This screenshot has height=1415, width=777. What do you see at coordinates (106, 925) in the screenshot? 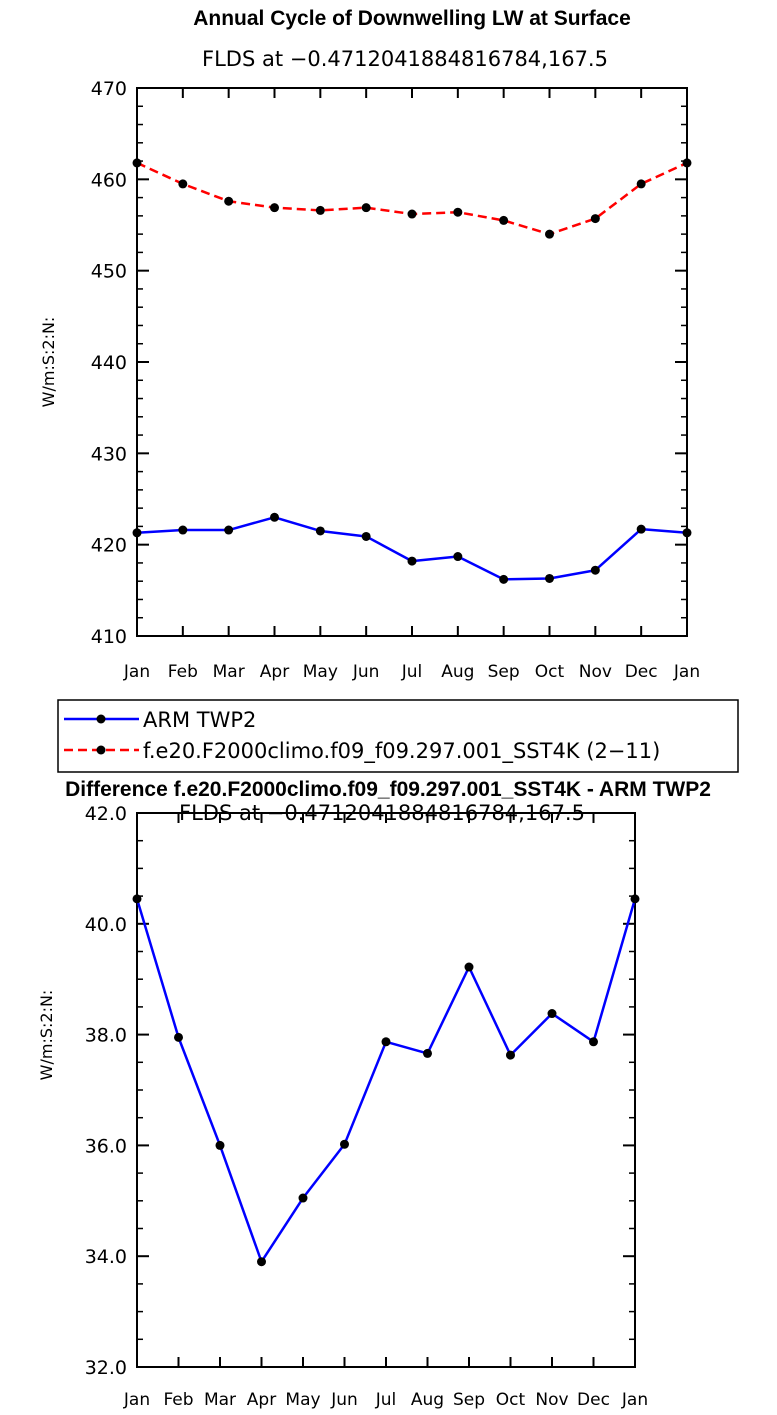
I see `chart-2-y-tick-label: 40.0` at bounding box center [106, 925].